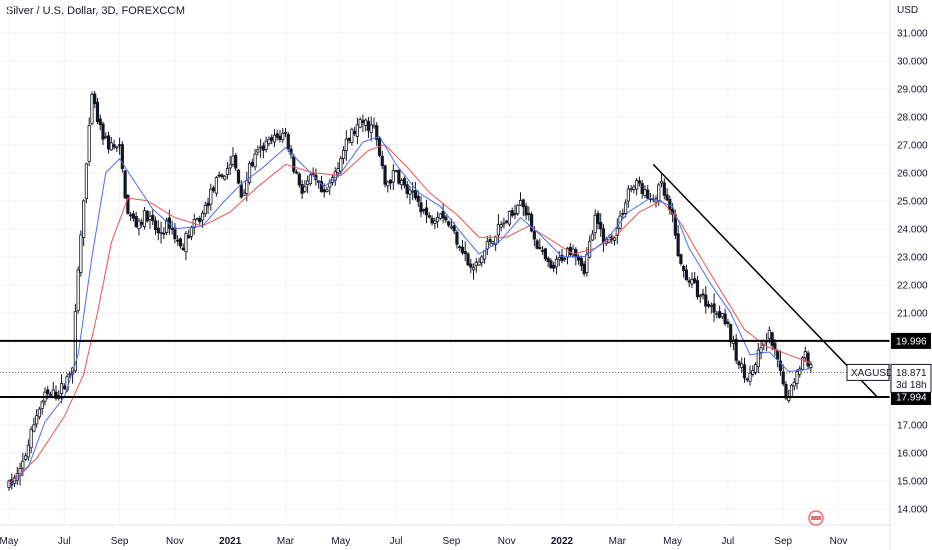 The height and width of the screenshot is (550, 932). I want to click on x-tick-label: Sep, so click(783, 541).